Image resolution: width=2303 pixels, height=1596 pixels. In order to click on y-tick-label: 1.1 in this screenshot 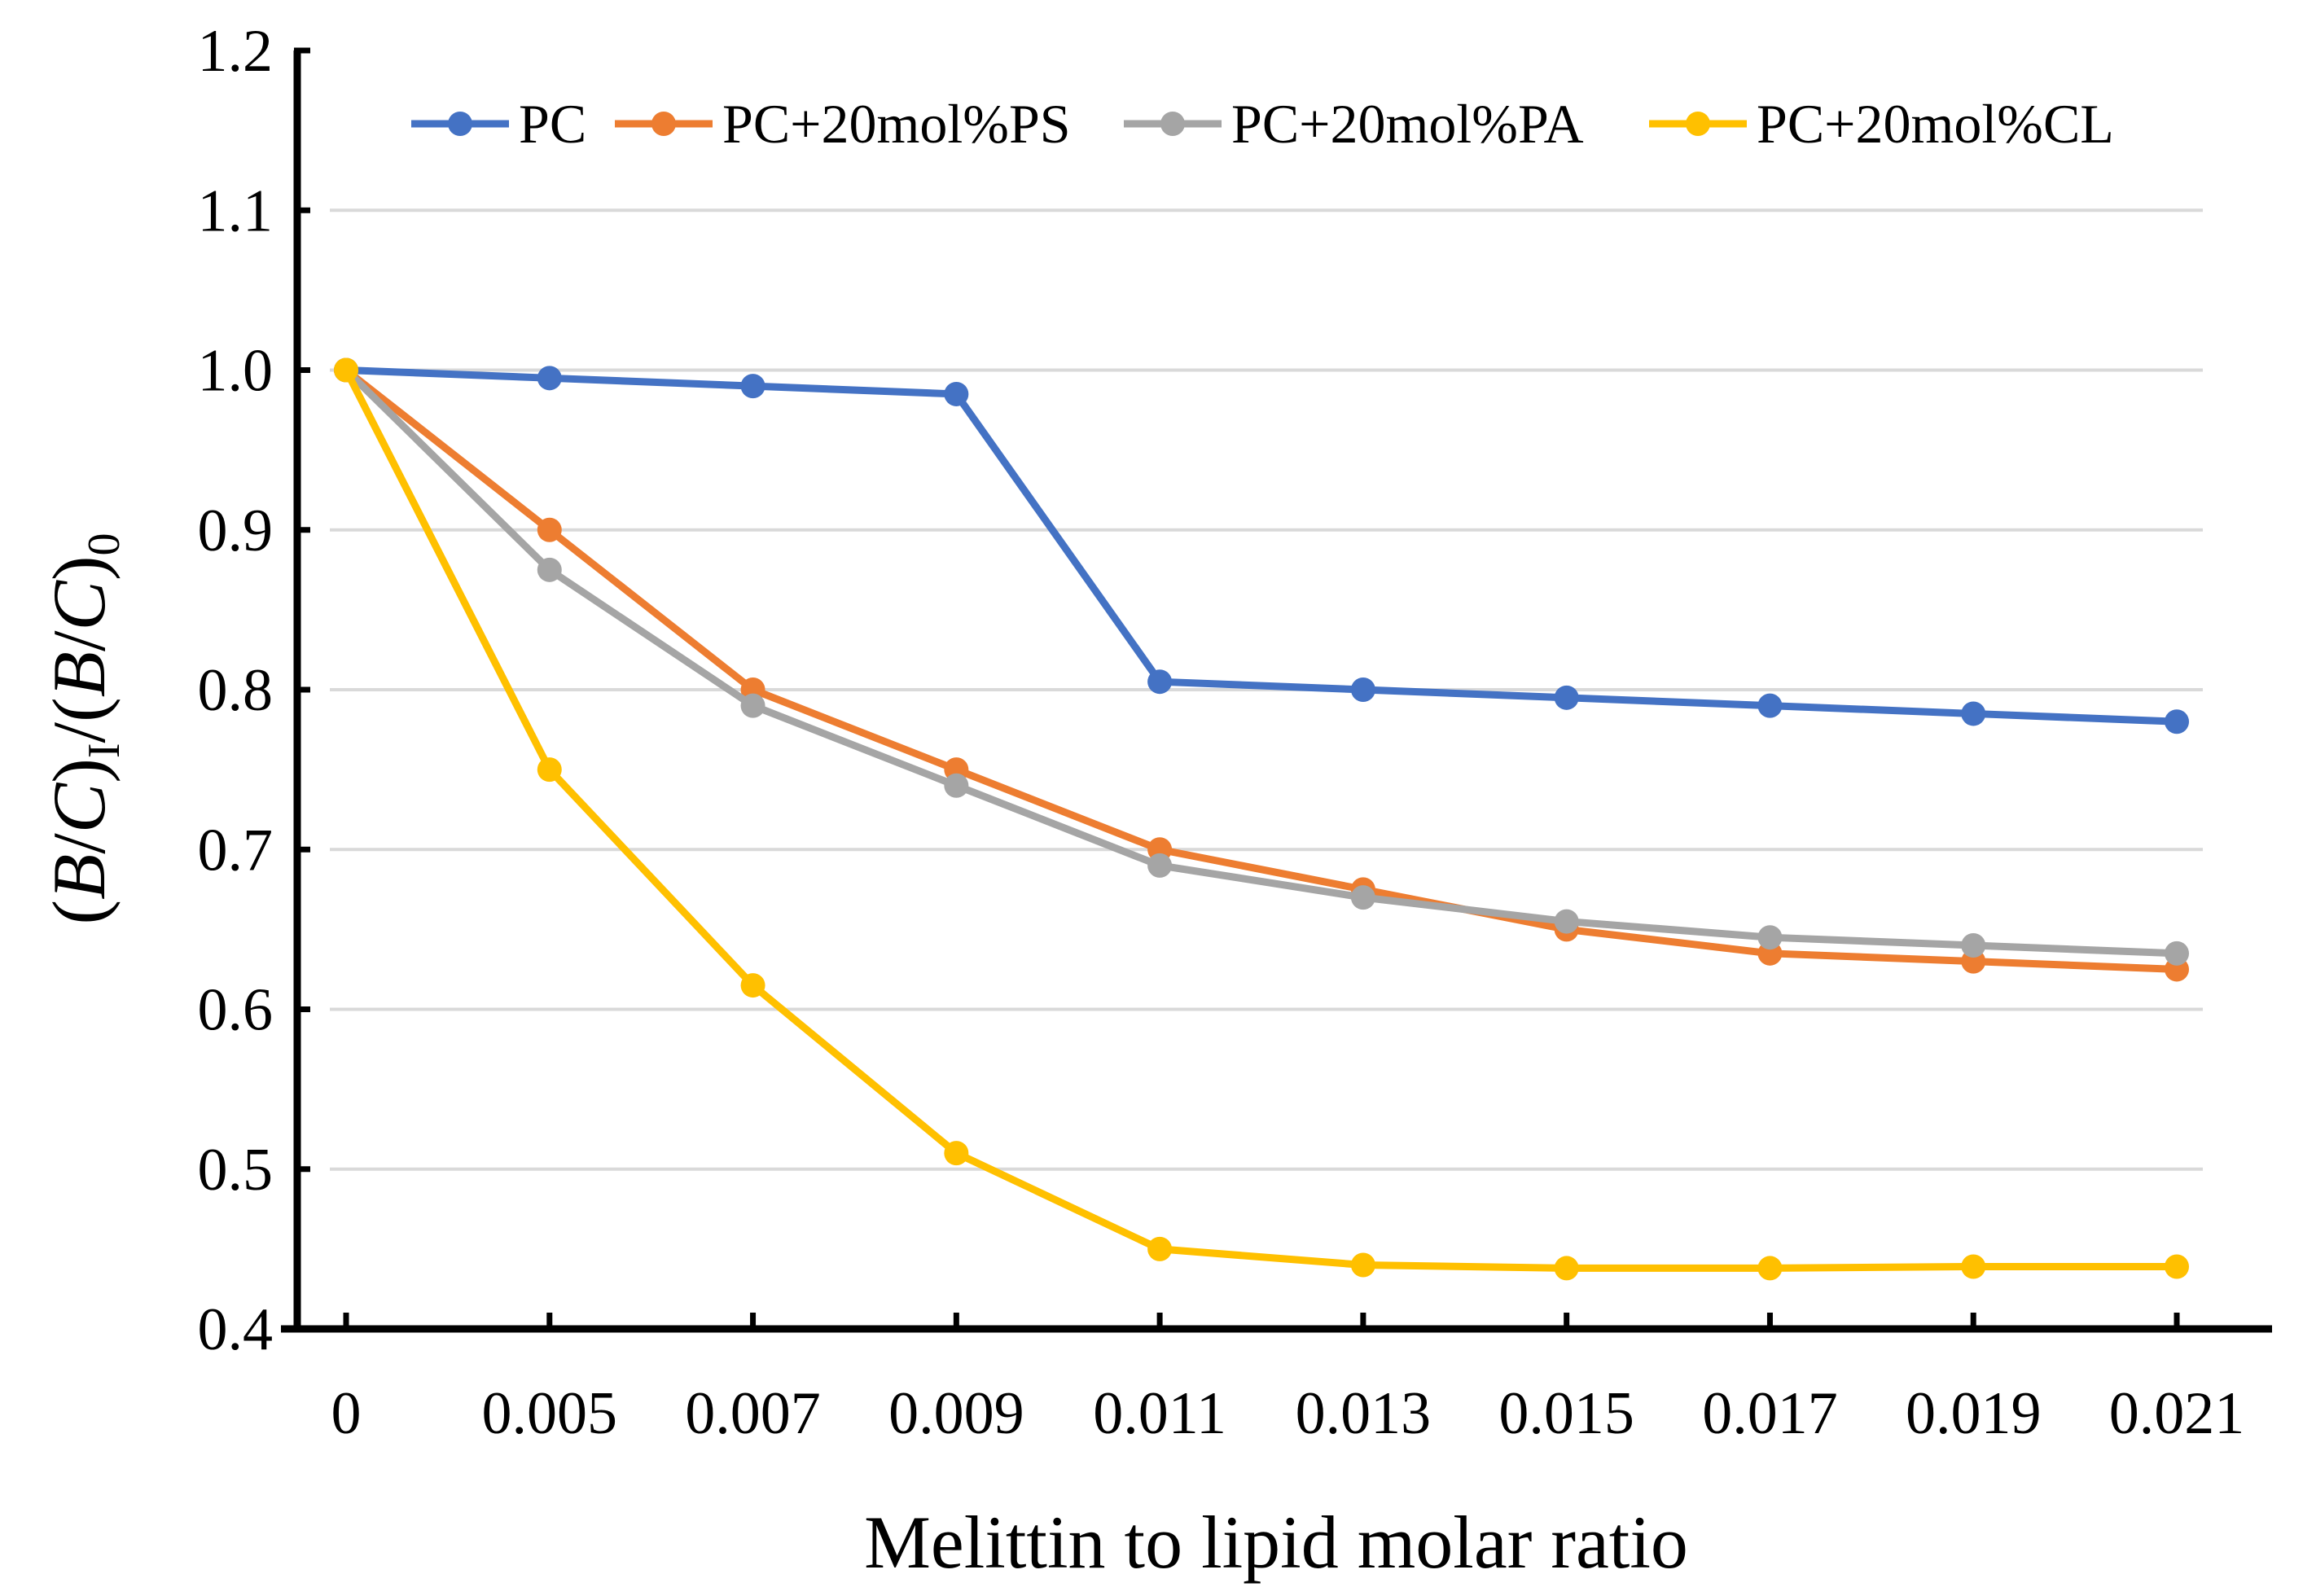, I will do `click(236, 211)`.